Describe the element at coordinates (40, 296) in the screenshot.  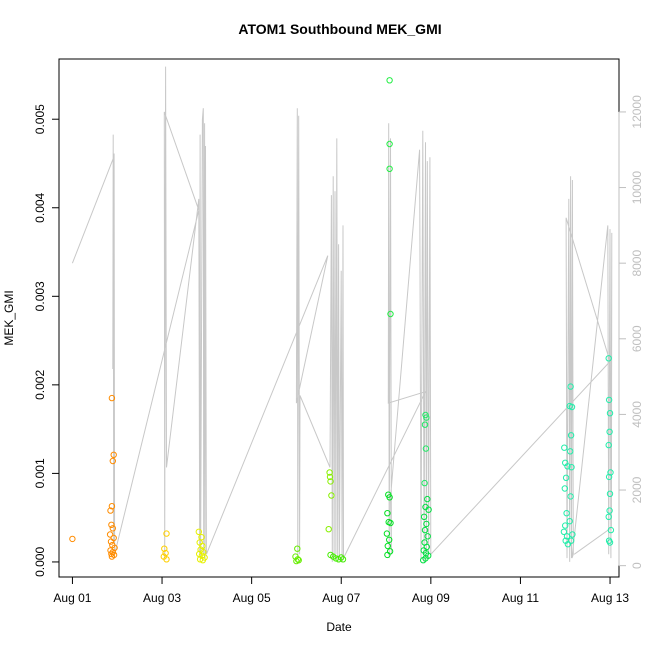
I see `y-tick-label: 0.003` at that location.